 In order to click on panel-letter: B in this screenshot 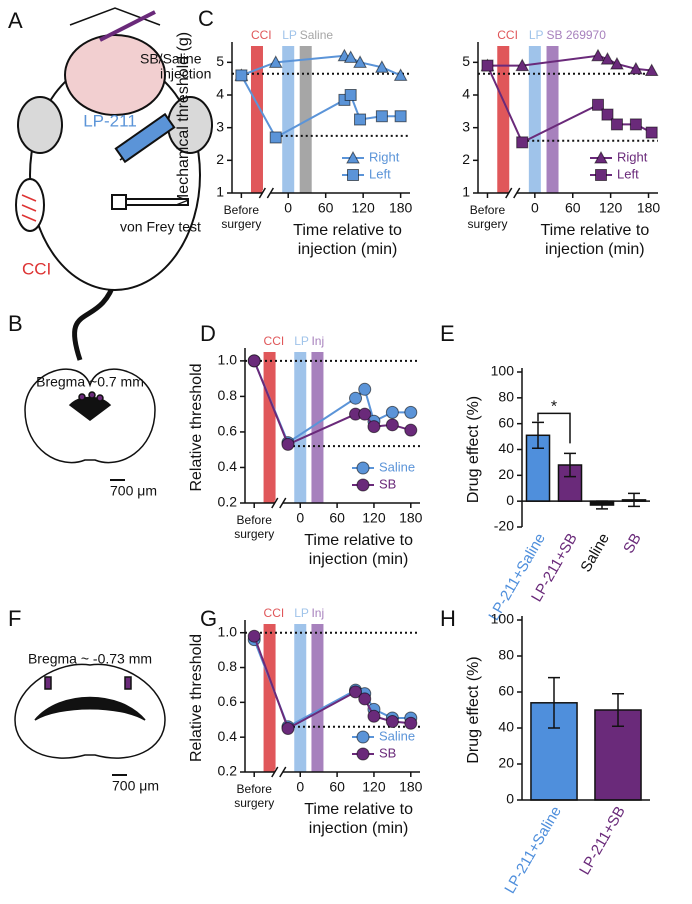, I will do `click(15, 323)`.